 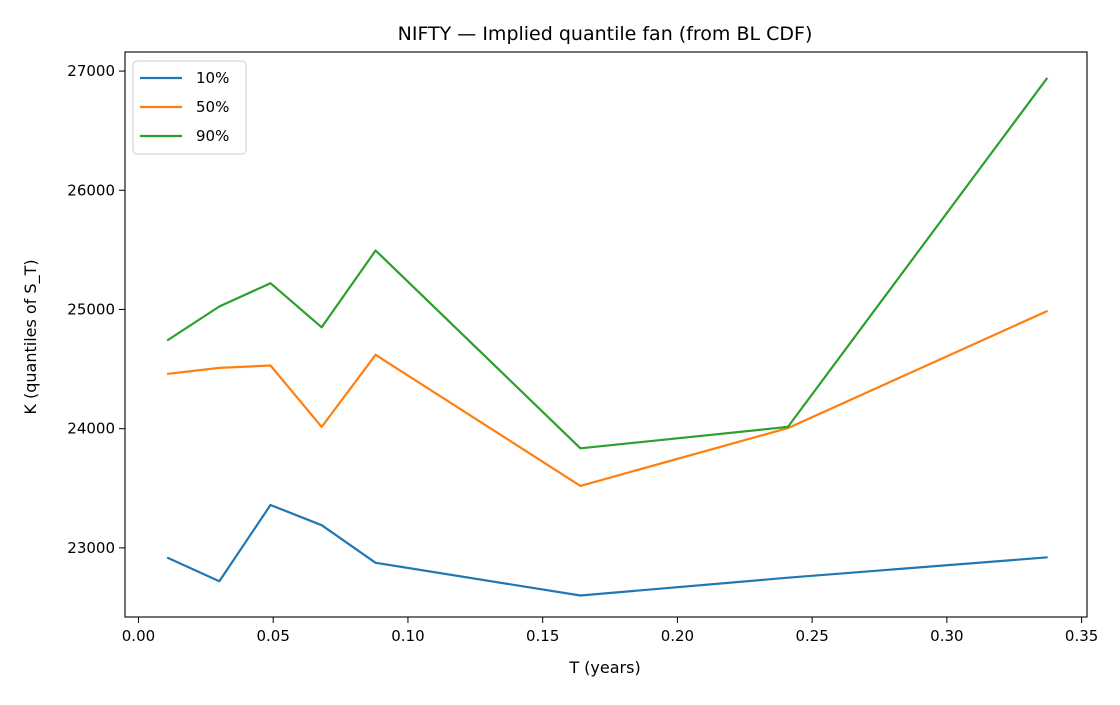 I want to click on x-tick-label: 0.20, so click(x=677, y=636).